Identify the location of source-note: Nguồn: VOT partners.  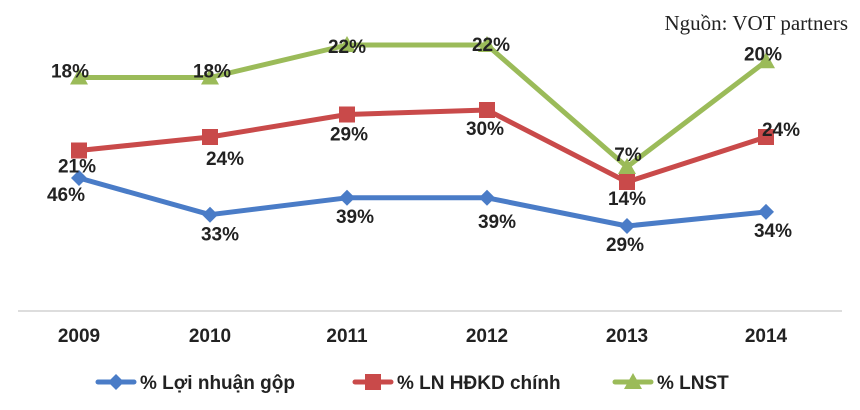
(756, 23).